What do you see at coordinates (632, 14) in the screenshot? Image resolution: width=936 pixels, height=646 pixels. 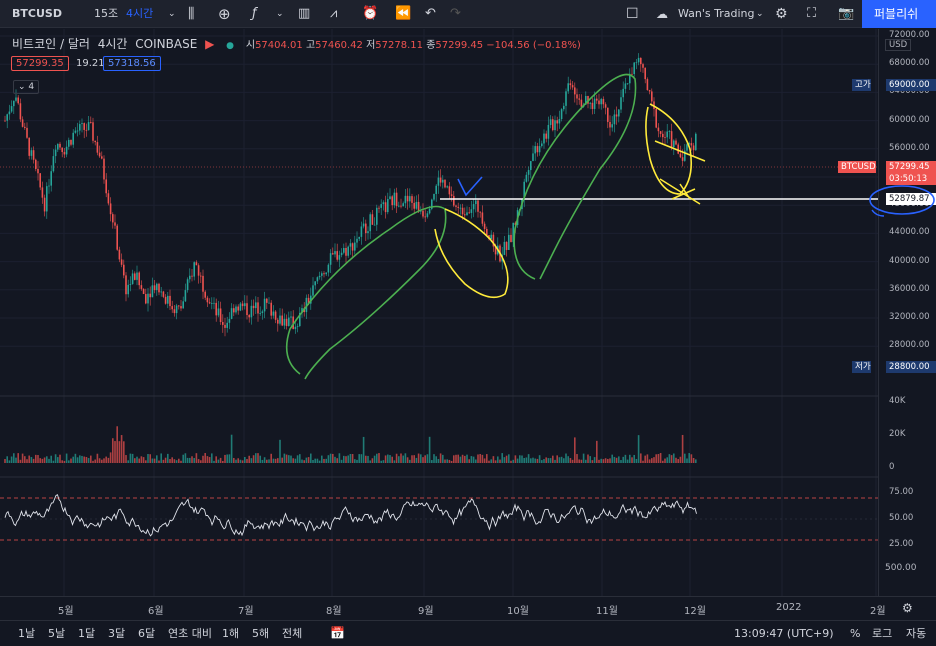 I see `fullscreen-square-icon: ☐` at bounding box center [632, 14].